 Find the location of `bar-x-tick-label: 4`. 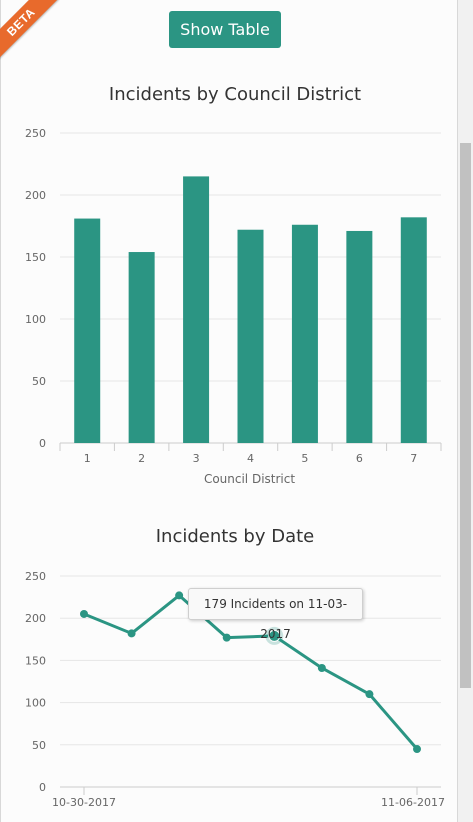

bar-x-tick-label: 4 is located at coordinates (250, 458).